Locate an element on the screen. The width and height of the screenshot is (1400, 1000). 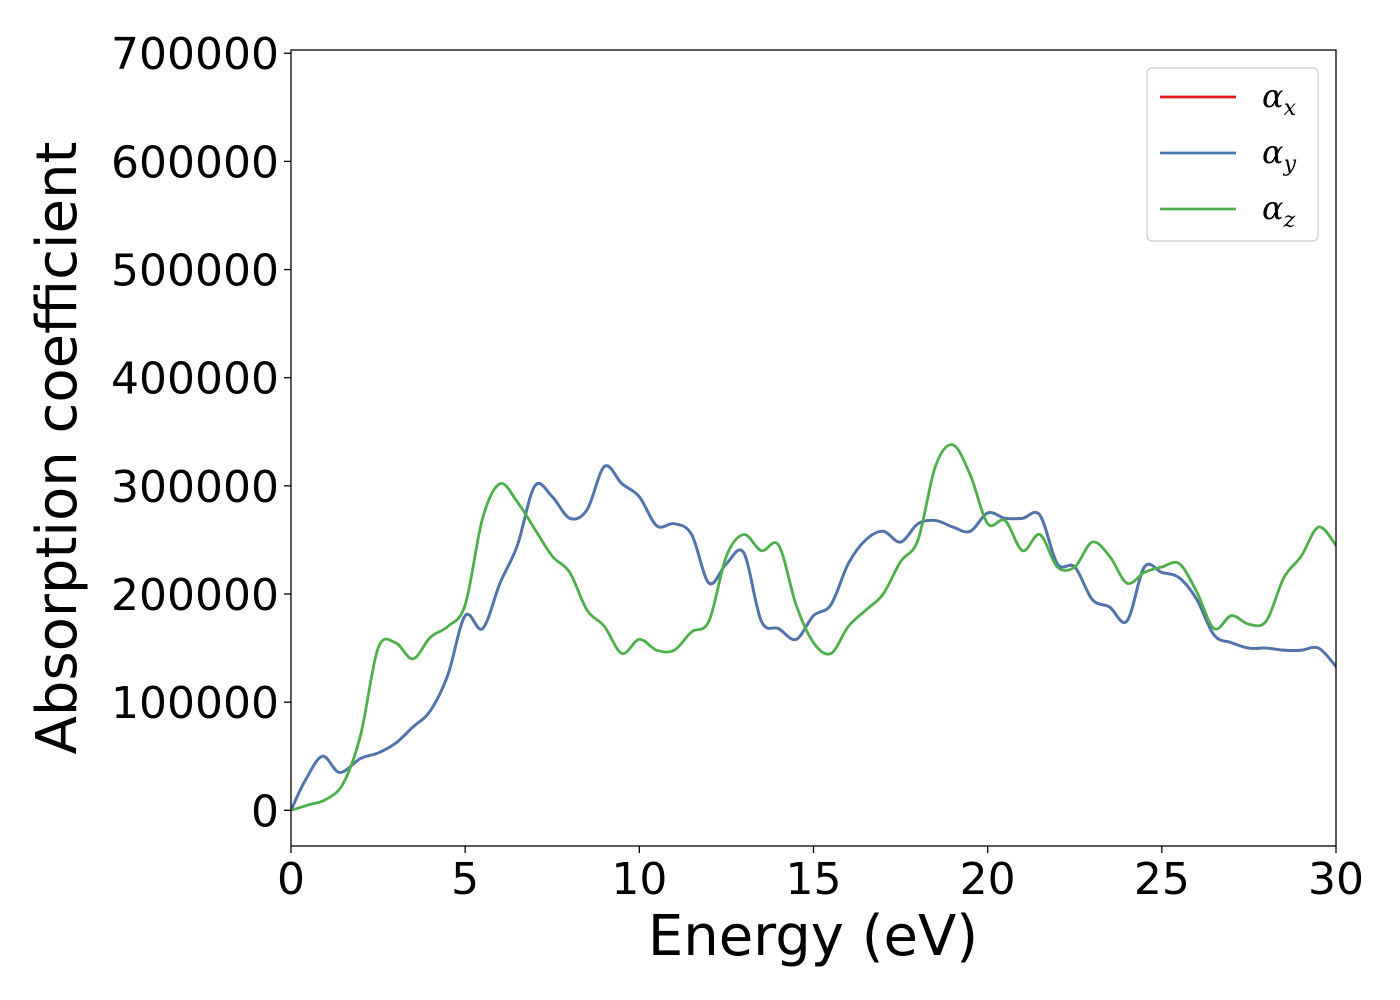
y-tick-label: 400000 is located at coordinates (195, 379).